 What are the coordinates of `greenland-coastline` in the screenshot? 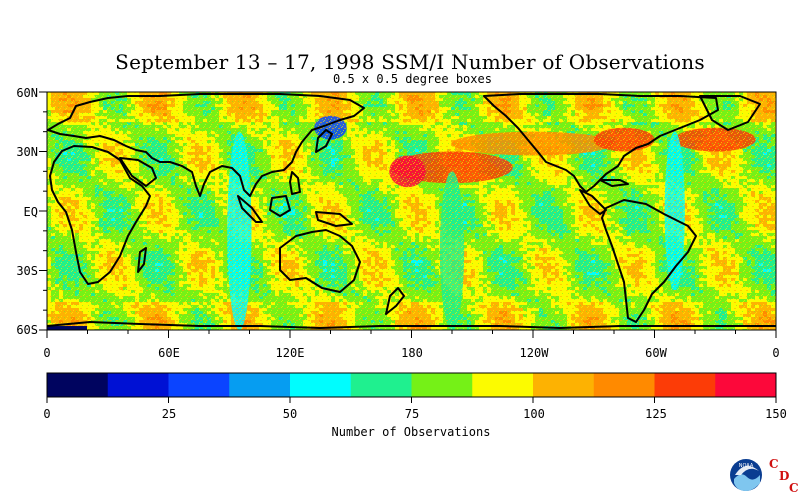 It's located at (730, 113).